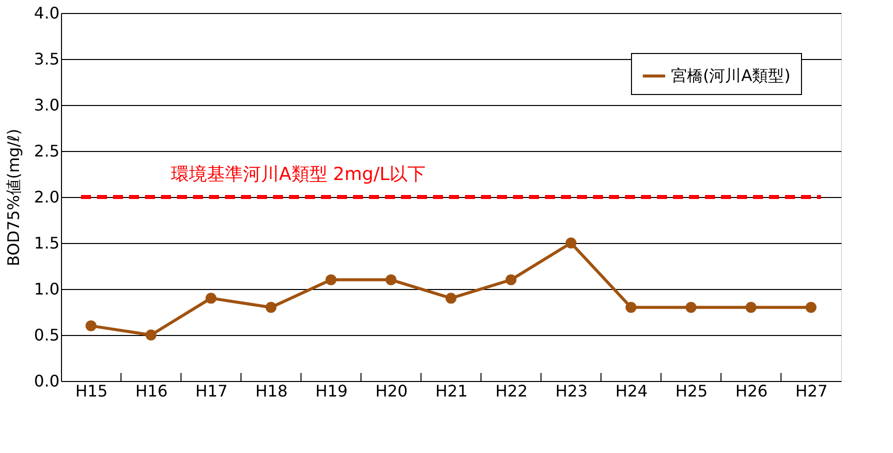 The height and width of the screenshot is (453, 893). What do you see at coordinates (47, 289) in the screenshot?
I see `y-tick-label: 1.0` at bounding box center [47, 289].